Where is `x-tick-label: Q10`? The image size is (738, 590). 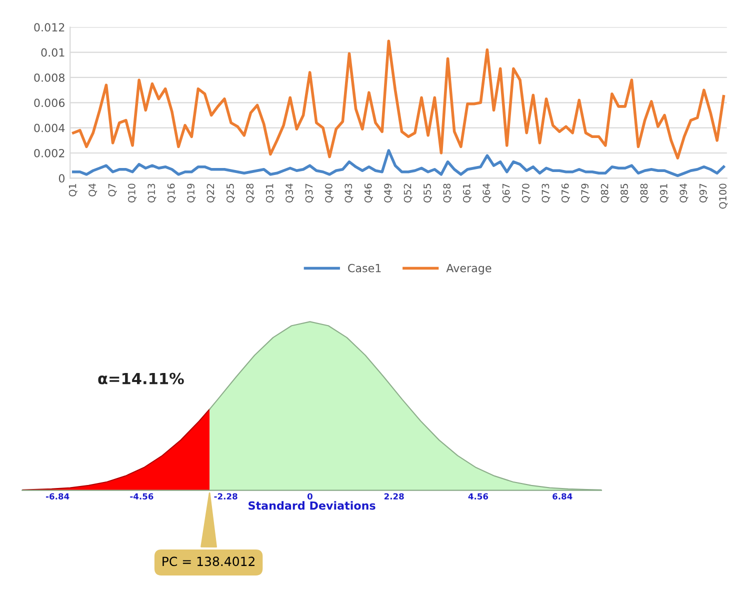 x-tick-label: Q10 is located at coordinates (132, 193).